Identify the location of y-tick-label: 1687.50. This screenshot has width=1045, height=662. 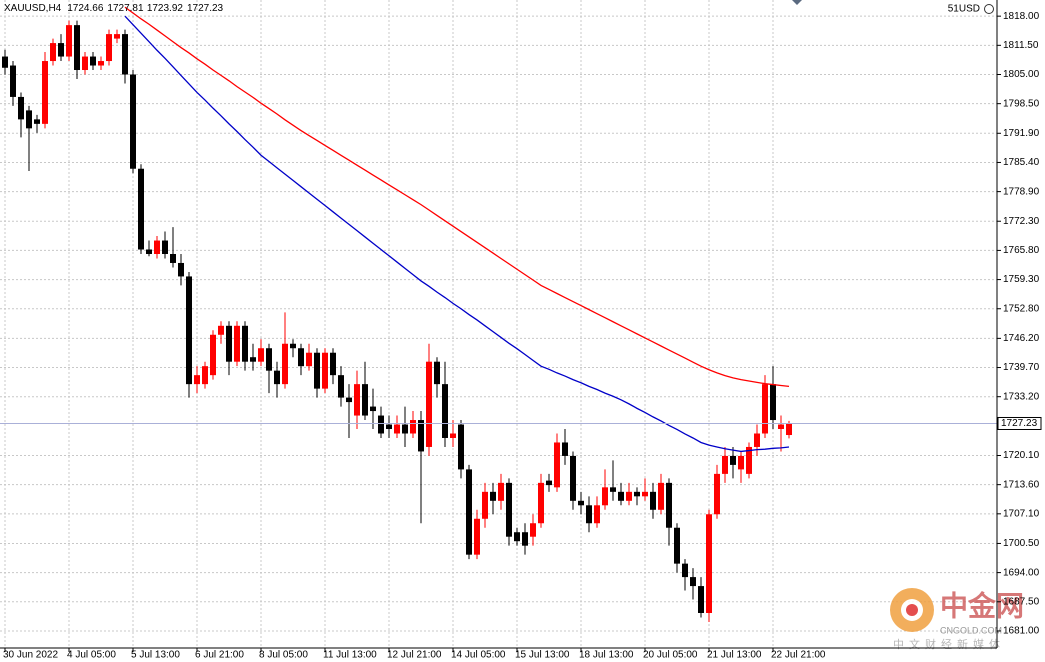
(1021, 601).